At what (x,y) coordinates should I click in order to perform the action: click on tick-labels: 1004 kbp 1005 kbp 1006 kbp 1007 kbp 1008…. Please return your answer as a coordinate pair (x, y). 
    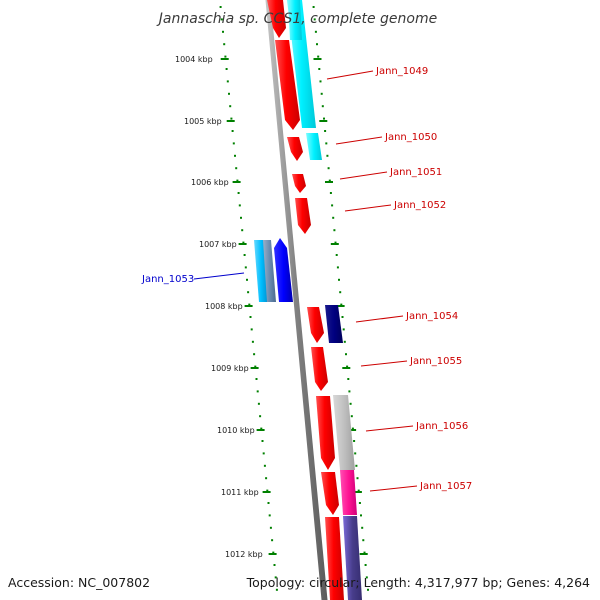
    Looking at the image, I should click on (219, 307).